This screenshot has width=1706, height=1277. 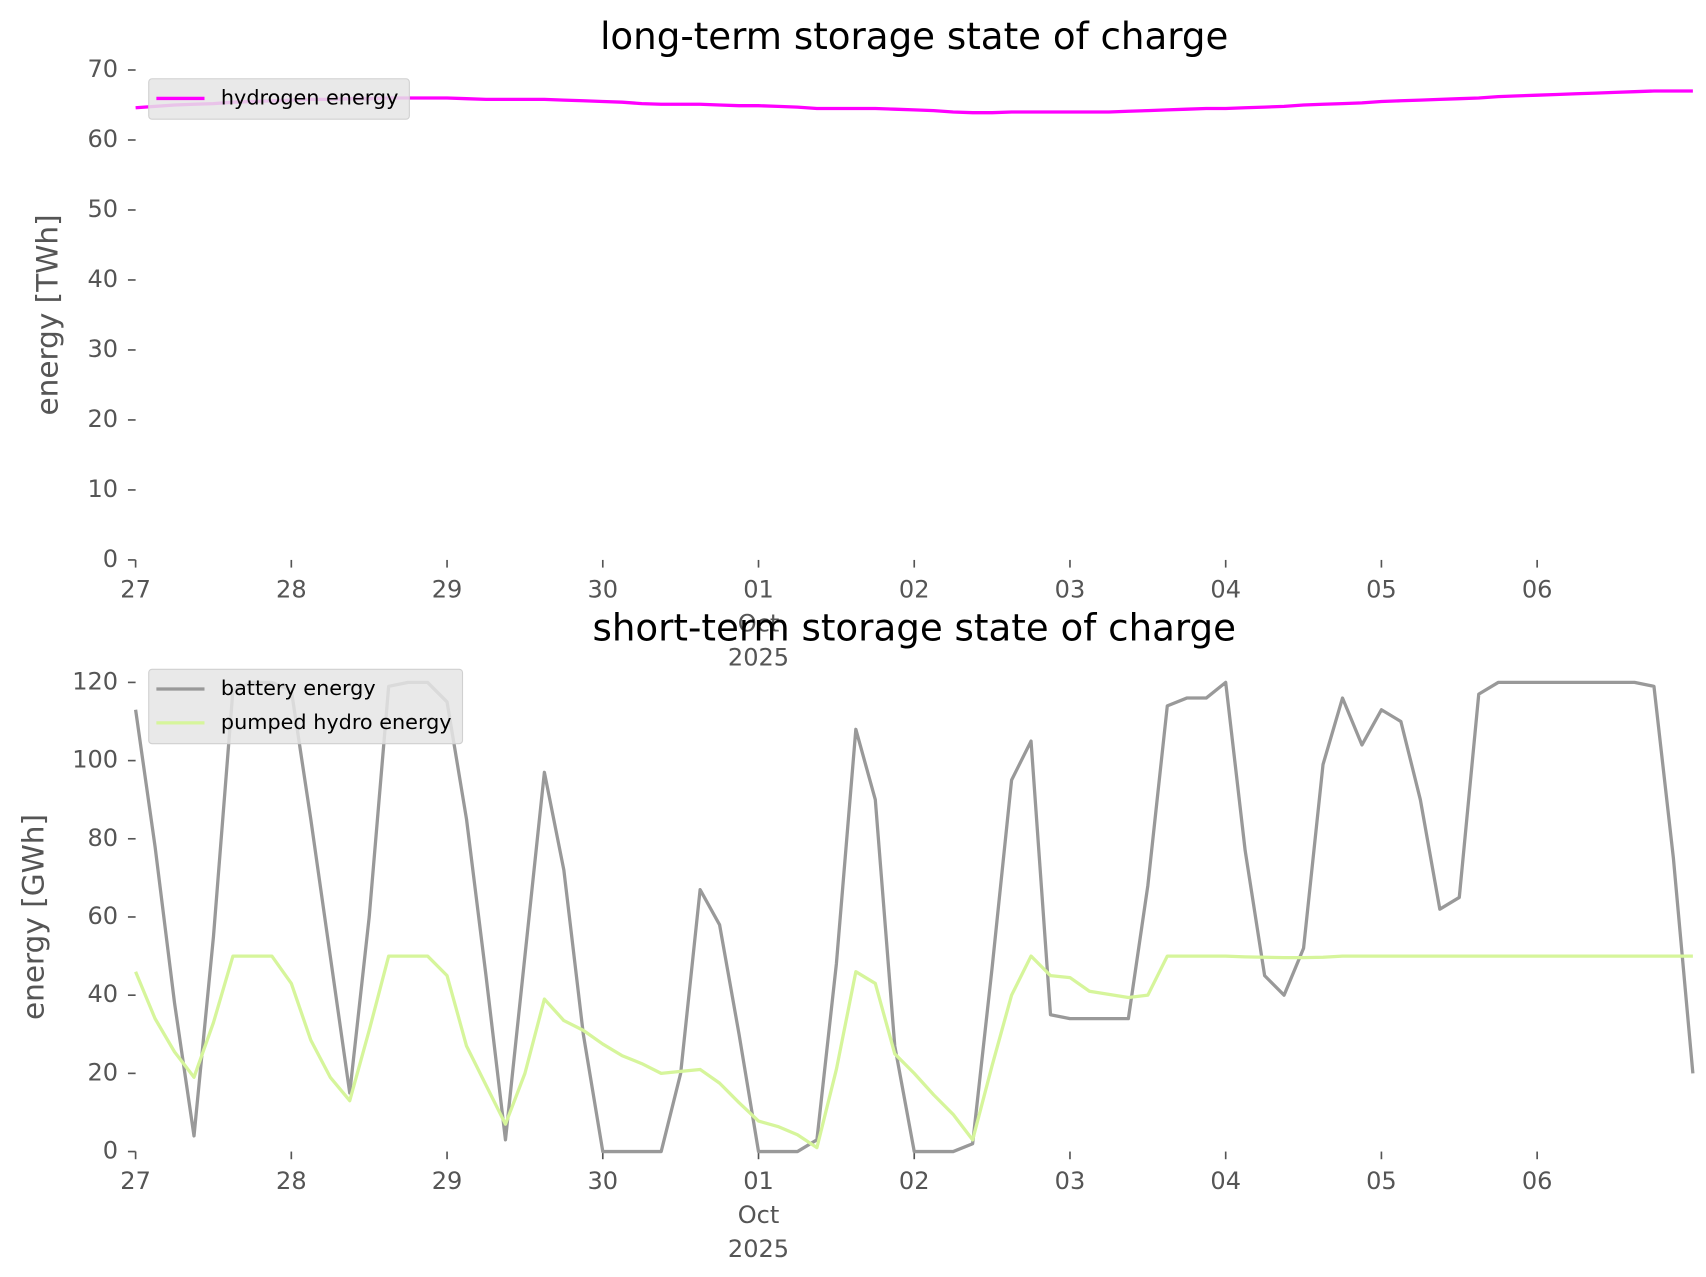 What do you see at coordinates (102, 349) in the screenshot?
I see `y-tick-label: 30` at bounding box center [102, 349].